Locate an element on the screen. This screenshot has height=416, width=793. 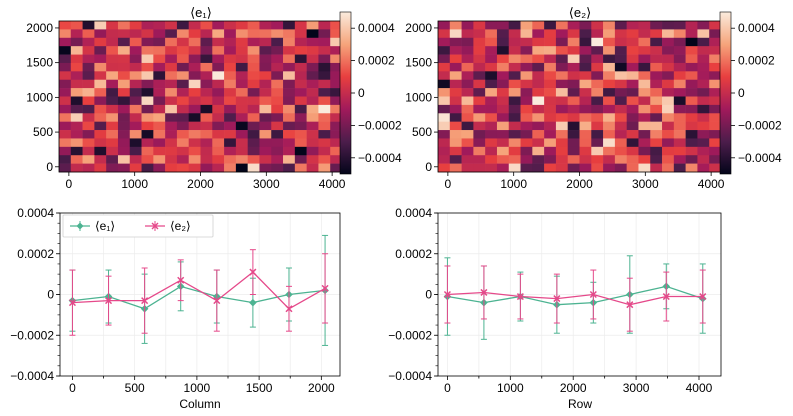
x-tick-label: 0 is located at coordinates (447, 388).